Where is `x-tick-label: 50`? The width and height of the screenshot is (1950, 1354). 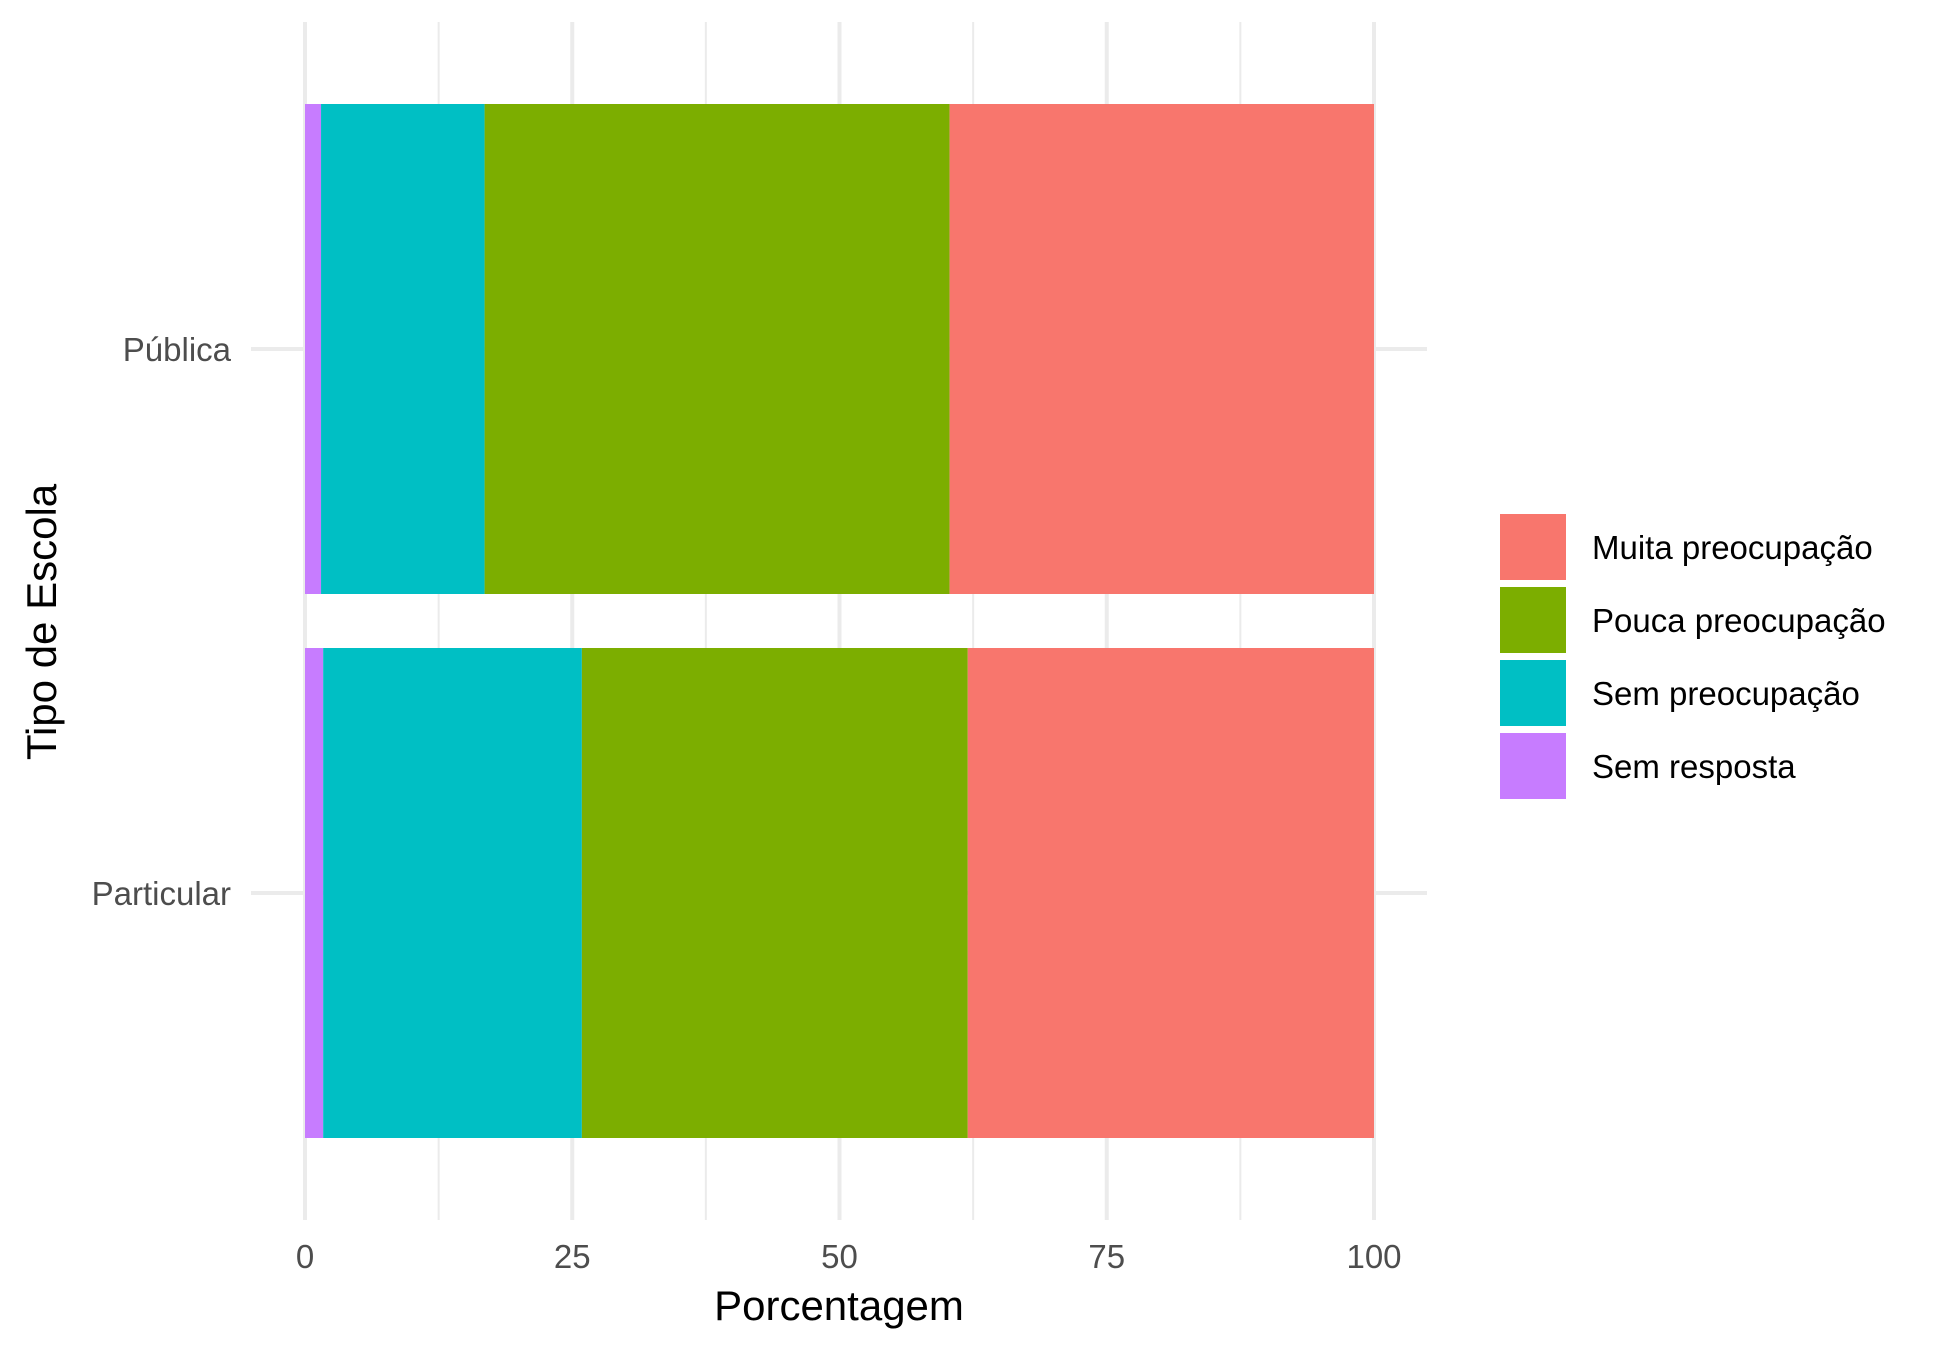
x-tick-label: 50 is located at coordinates (839, 1256).